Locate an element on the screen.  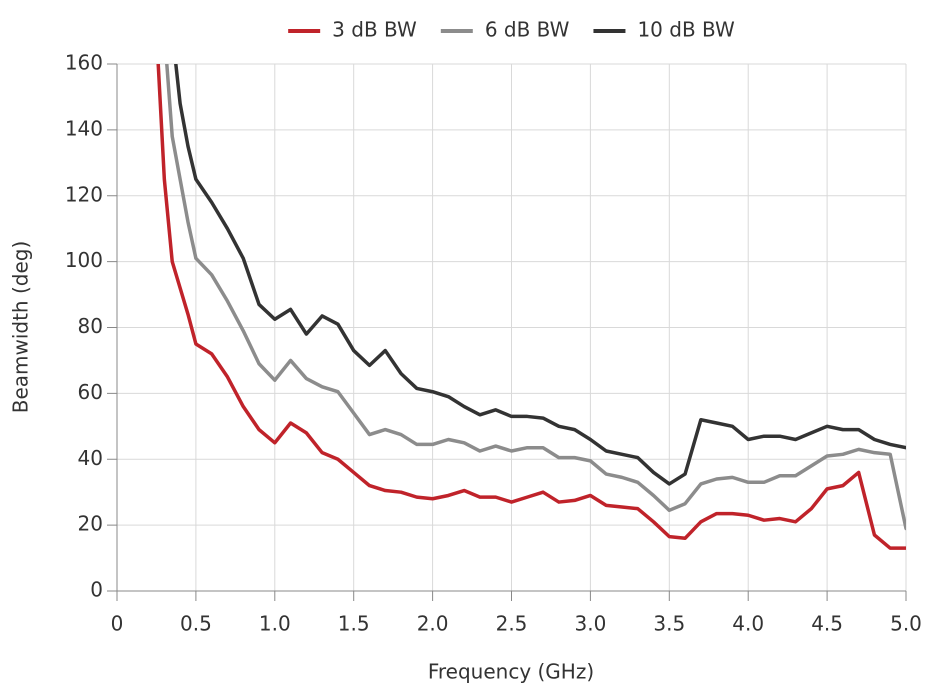
legend-label: 6 dB BW is located at coordinates (527, 30).